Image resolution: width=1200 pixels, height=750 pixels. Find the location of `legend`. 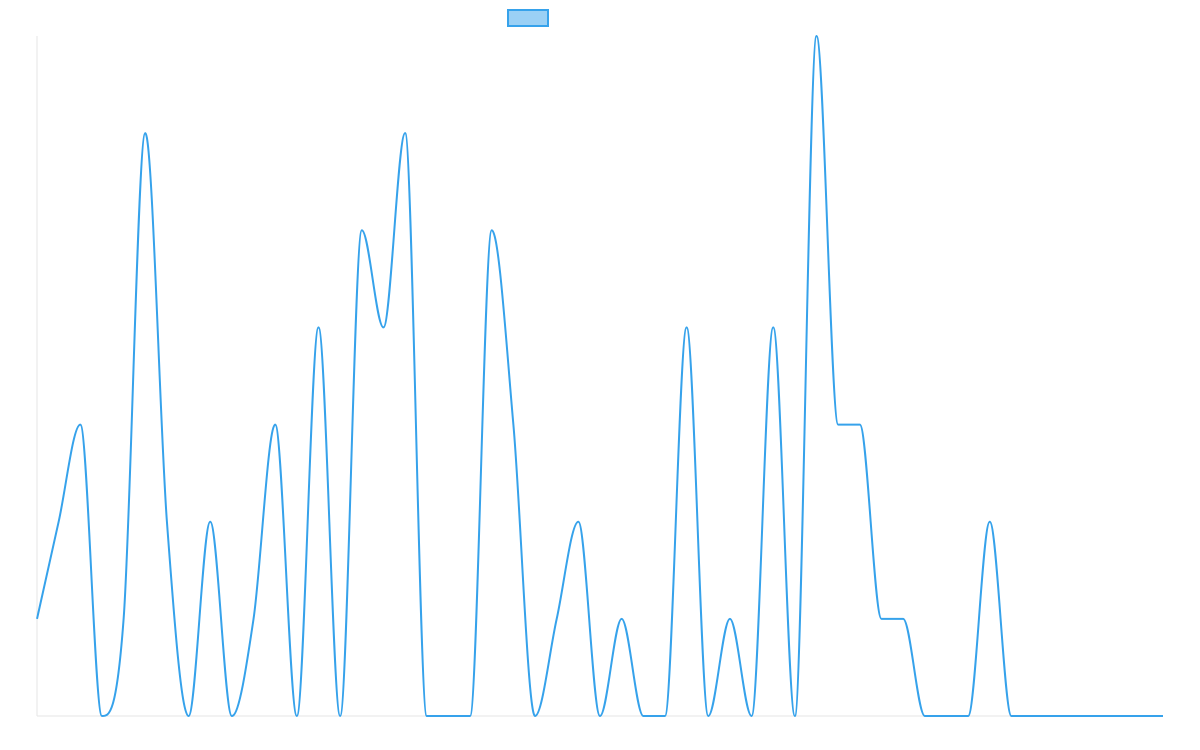

legend is located at coordinates (528, 18).